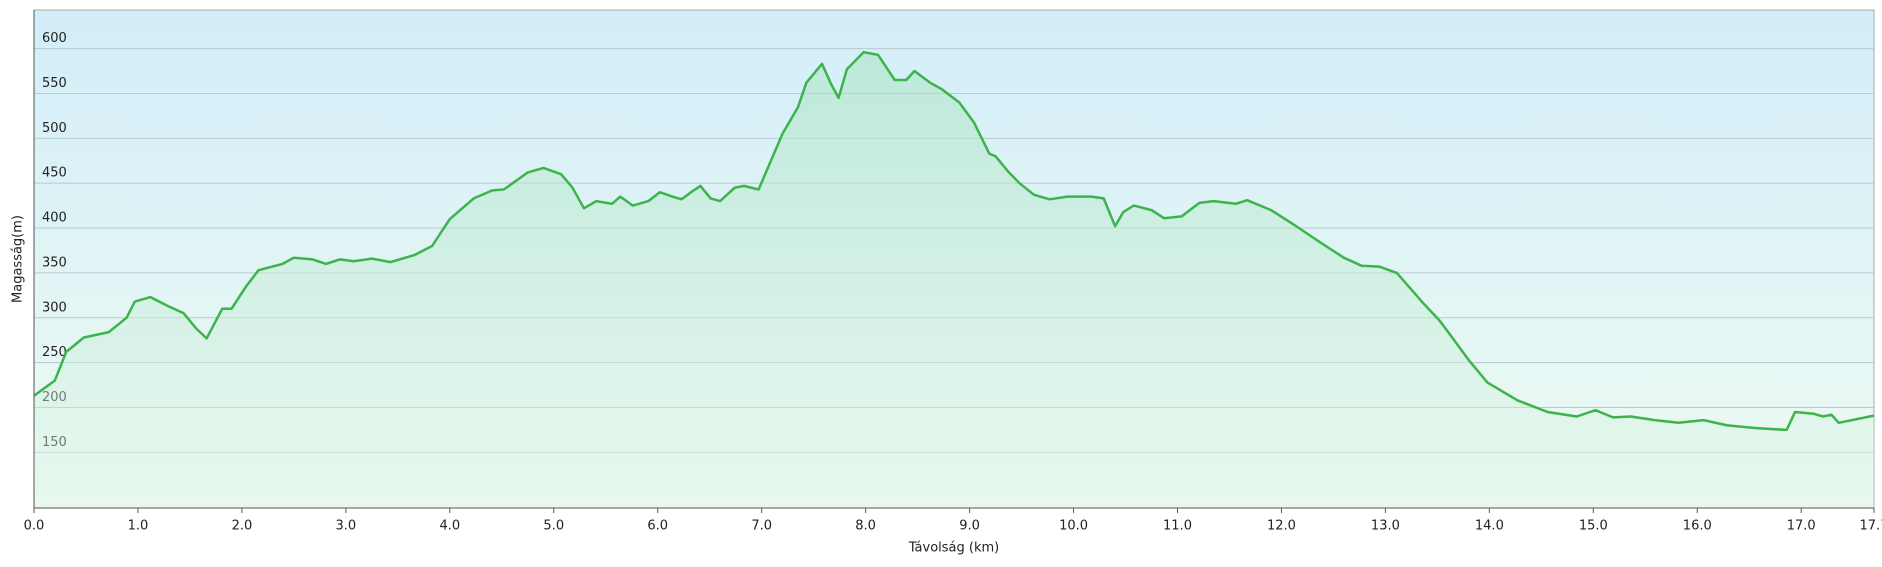 This screenshot has width=1882, height=567. I want to click on x-tick-label: 12.0, so click(1281, 526).